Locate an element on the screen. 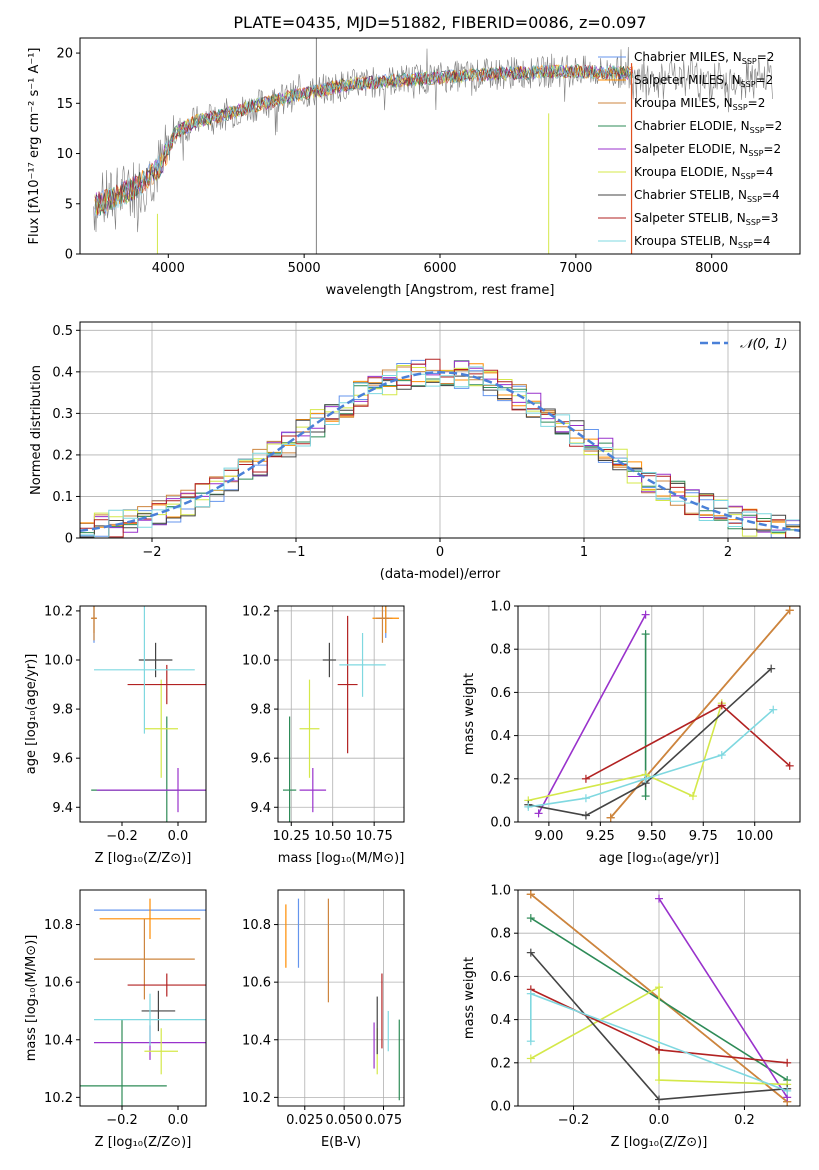  y-axis-label: mass weight is located at coordinates (469, 714).